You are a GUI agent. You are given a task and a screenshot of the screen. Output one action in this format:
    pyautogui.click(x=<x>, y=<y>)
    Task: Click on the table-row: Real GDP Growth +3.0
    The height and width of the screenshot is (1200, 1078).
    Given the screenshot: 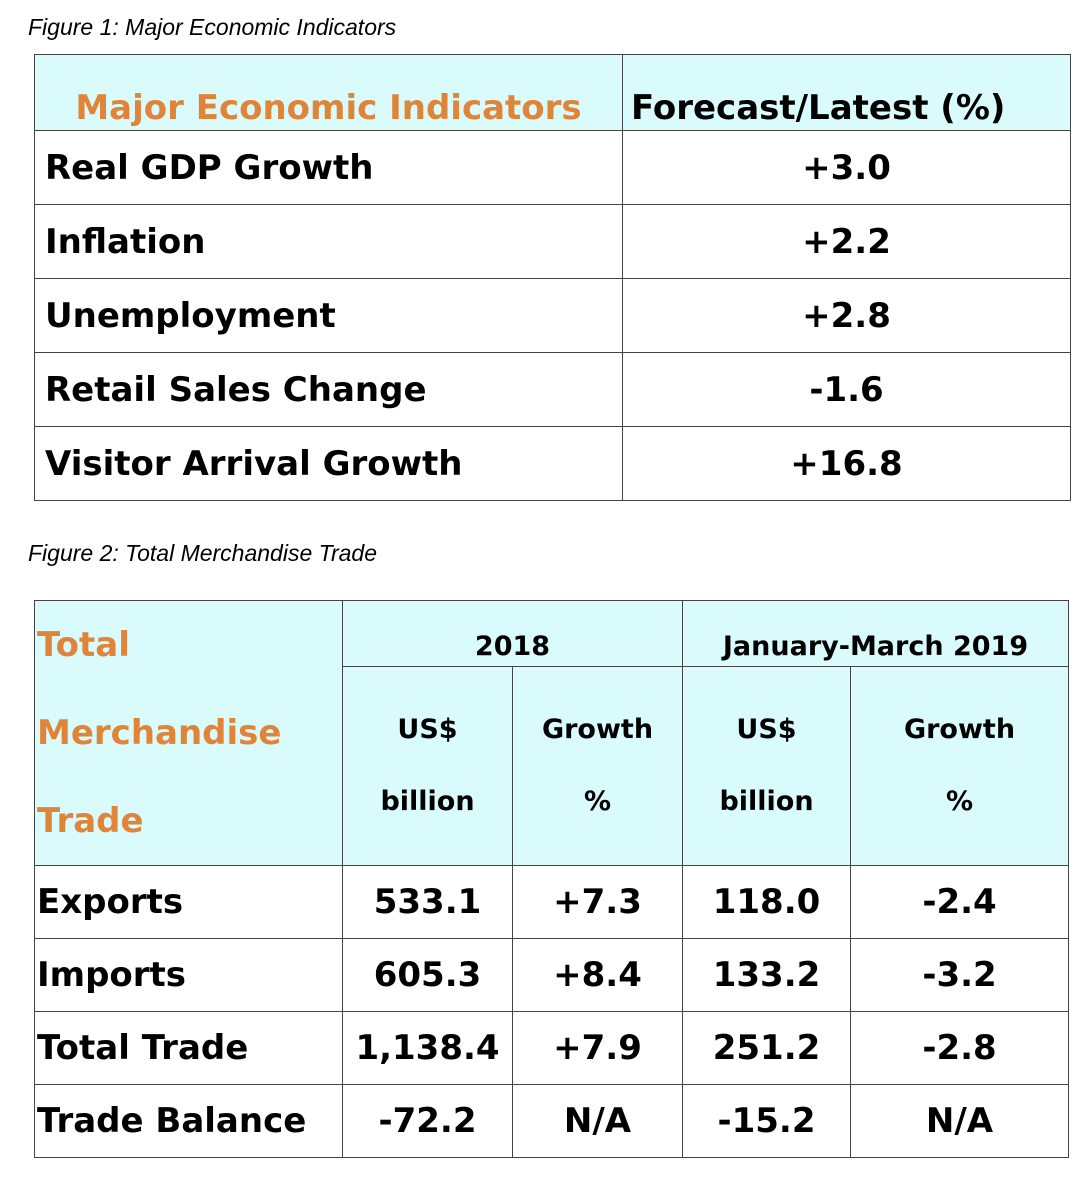 What is the action you would take?
    pyautogui.click(x=552, y=167)
    